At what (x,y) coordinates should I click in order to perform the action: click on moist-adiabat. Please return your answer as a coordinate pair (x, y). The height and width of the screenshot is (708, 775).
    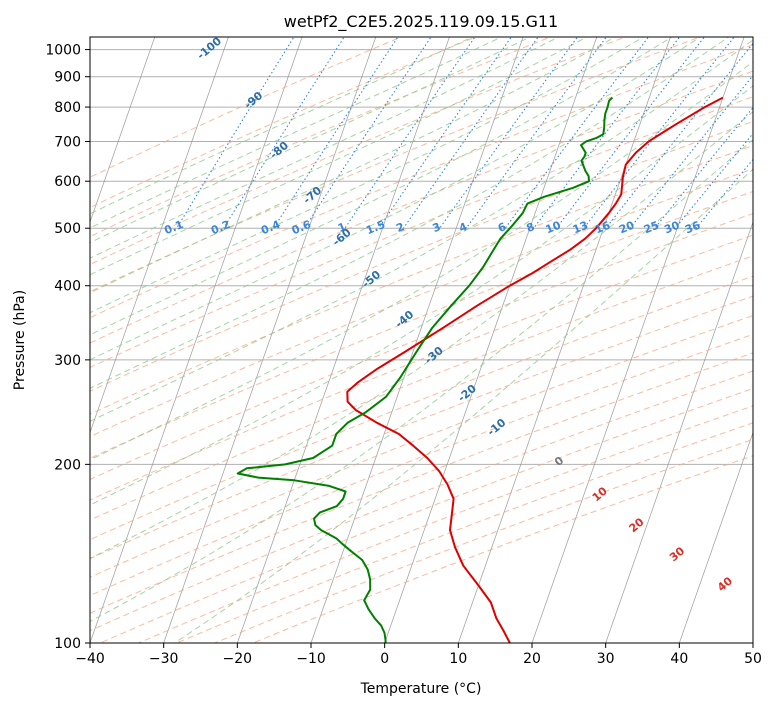
    Looking at the image, I should click on (296, 133).